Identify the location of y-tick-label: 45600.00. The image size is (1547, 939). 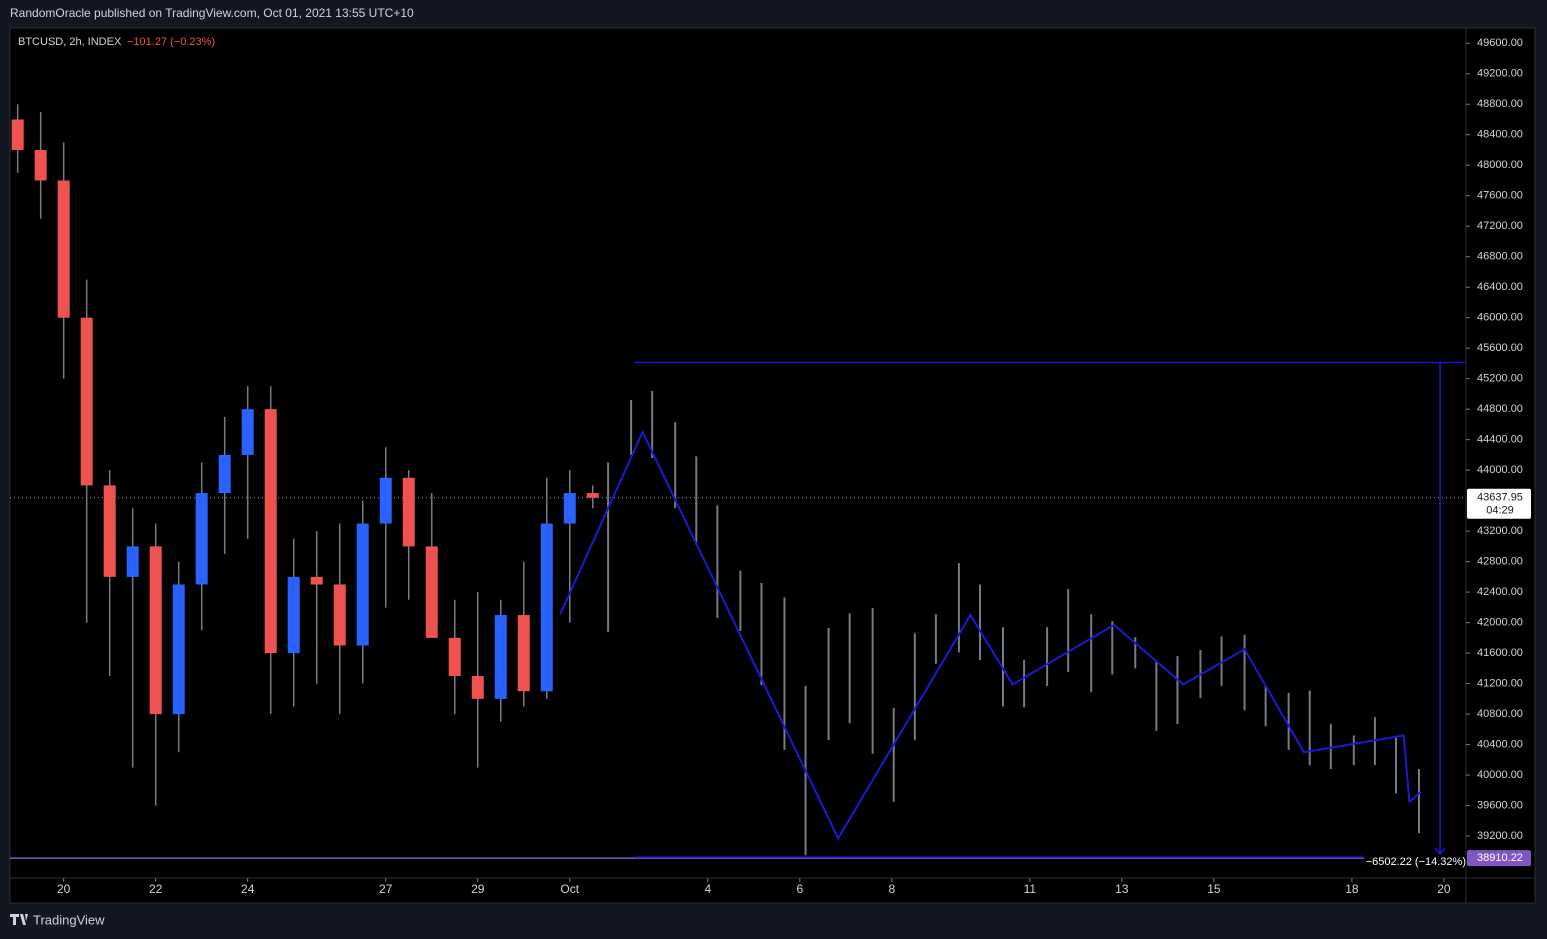
(1500, 348).